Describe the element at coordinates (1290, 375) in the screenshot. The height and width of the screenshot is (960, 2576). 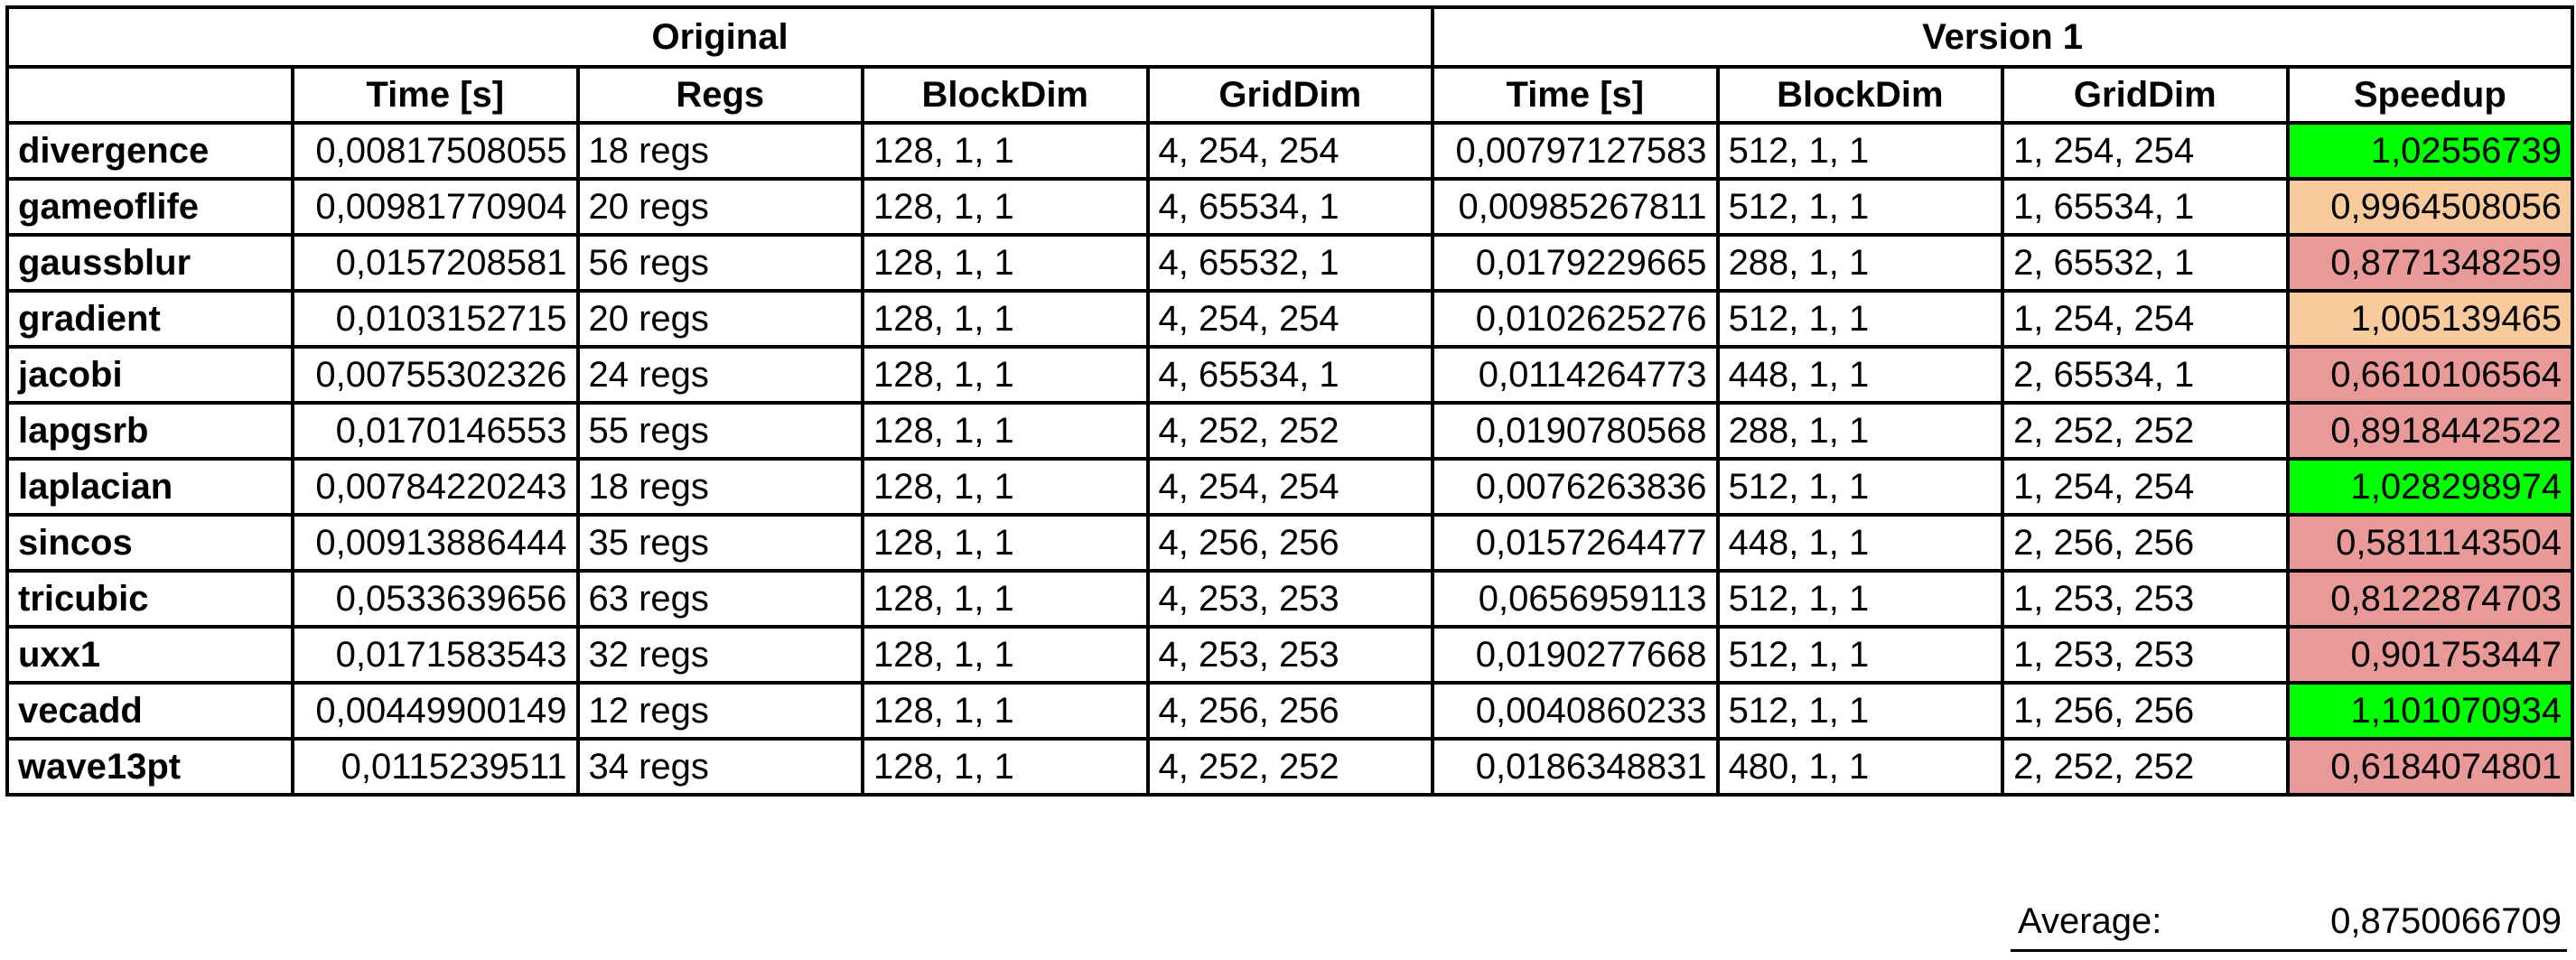
I see `cell-orig-griddim: 4, 65534, 1` at that location.